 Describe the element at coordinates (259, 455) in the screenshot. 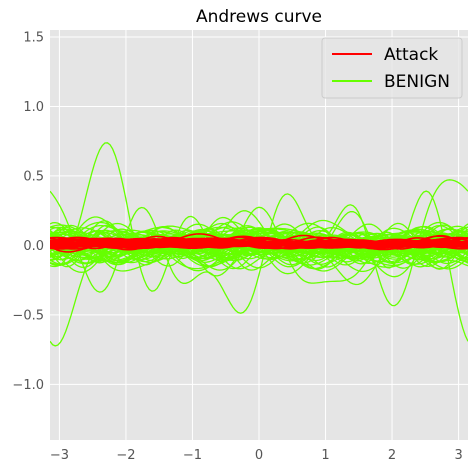

I see `x-tick-label: 0` at that location.